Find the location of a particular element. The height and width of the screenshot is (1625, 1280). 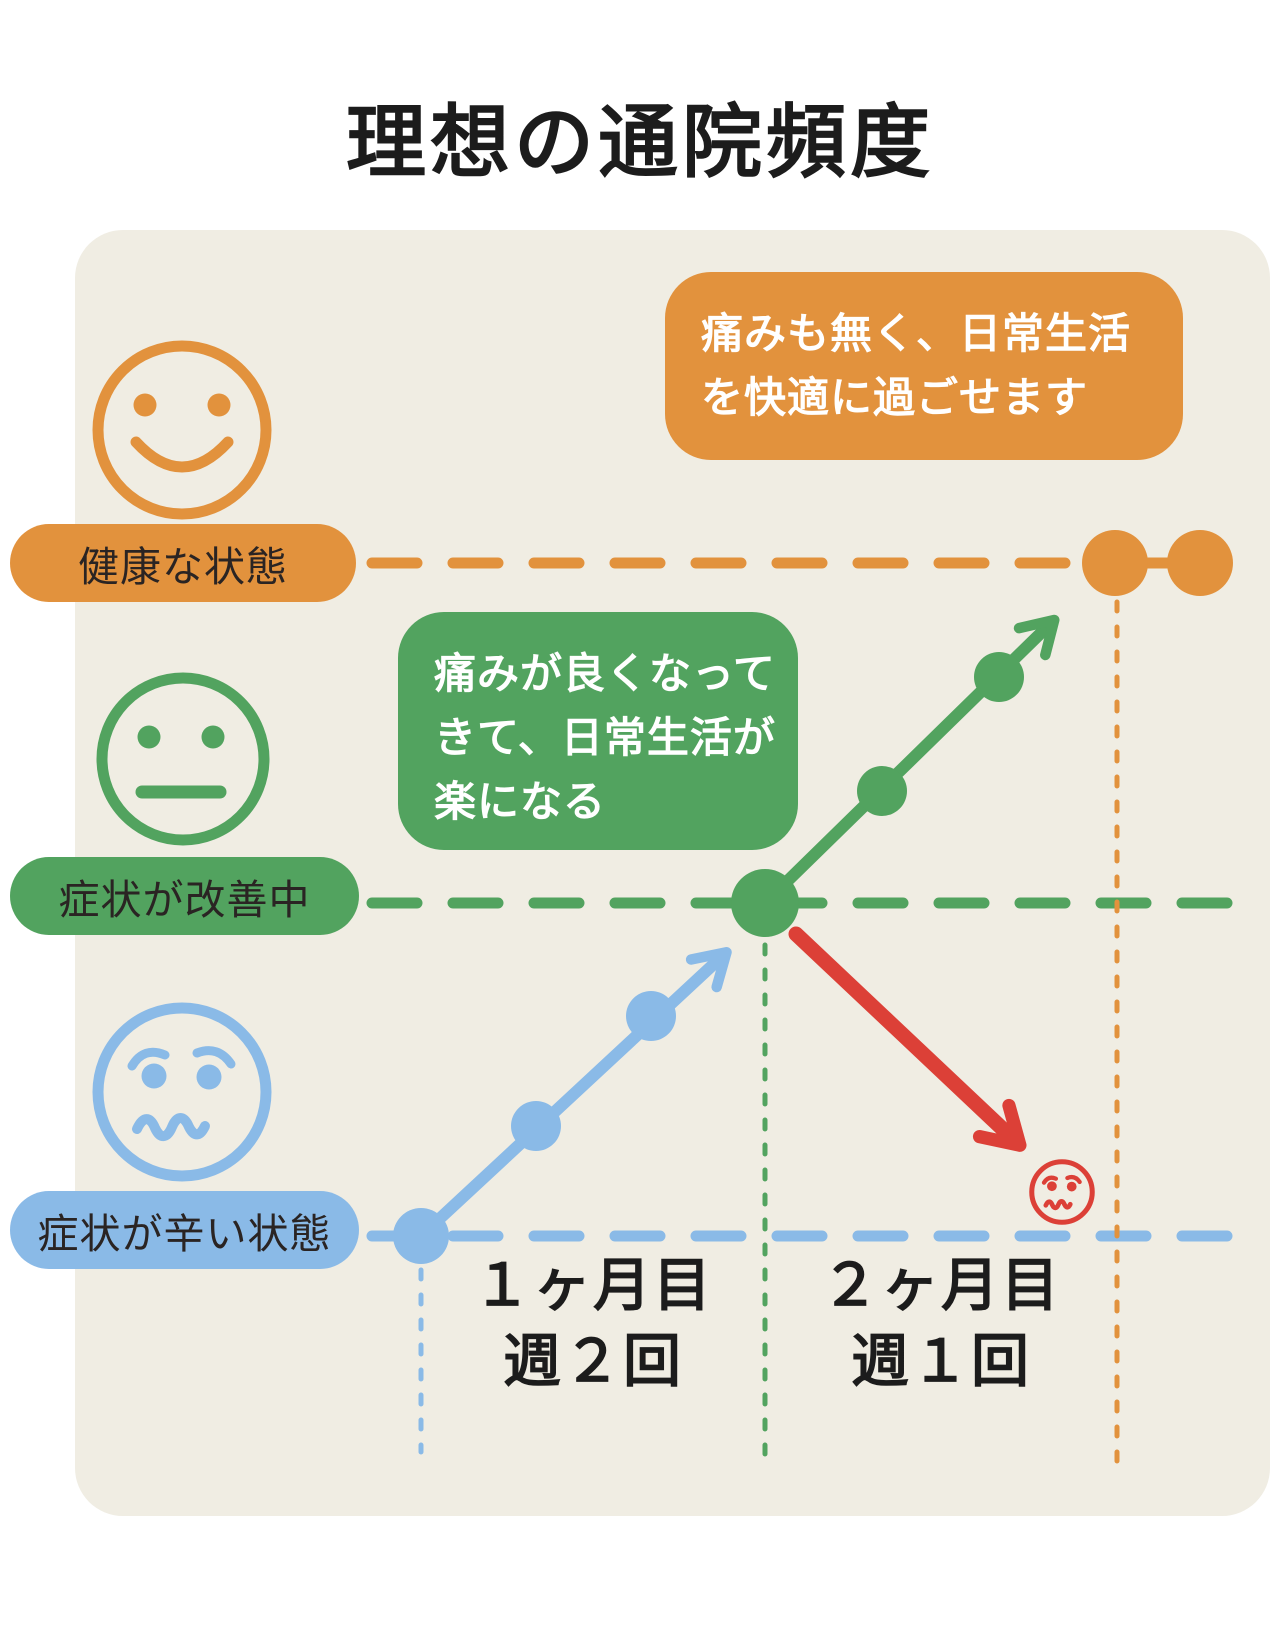

page-title: 理想の通院頻度 is located at coordinates (640, 142).